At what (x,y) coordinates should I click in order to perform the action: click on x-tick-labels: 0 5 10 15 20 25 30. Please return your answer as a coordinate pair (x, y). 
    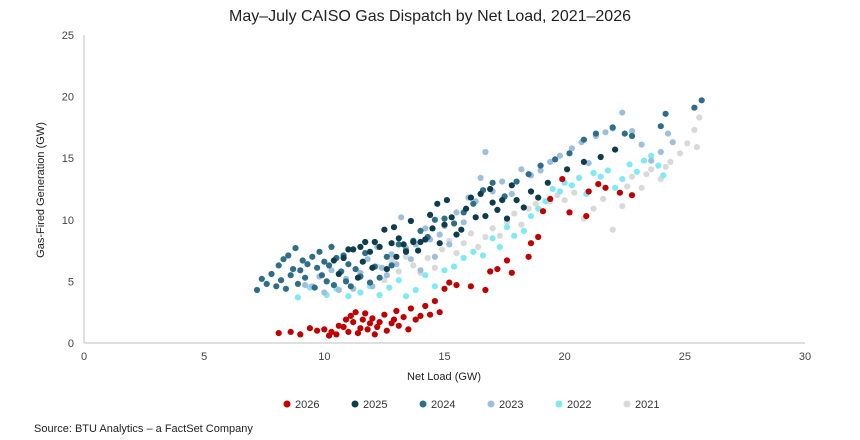
    Looking at the image, I should click on (446, 357).